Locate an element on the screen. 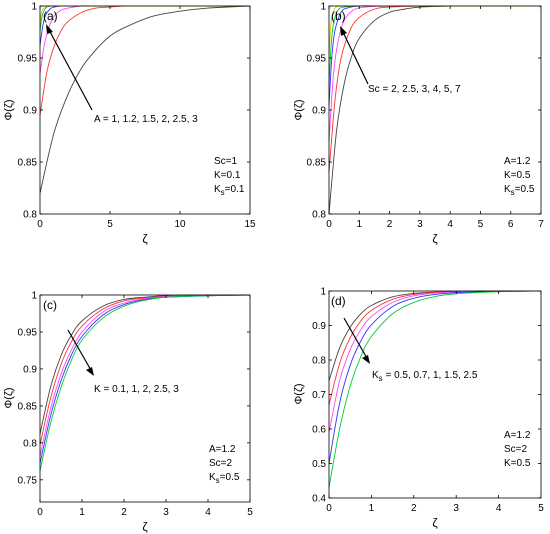  panel-b-xtick-label: 4 is located at coordinates (450, 224).